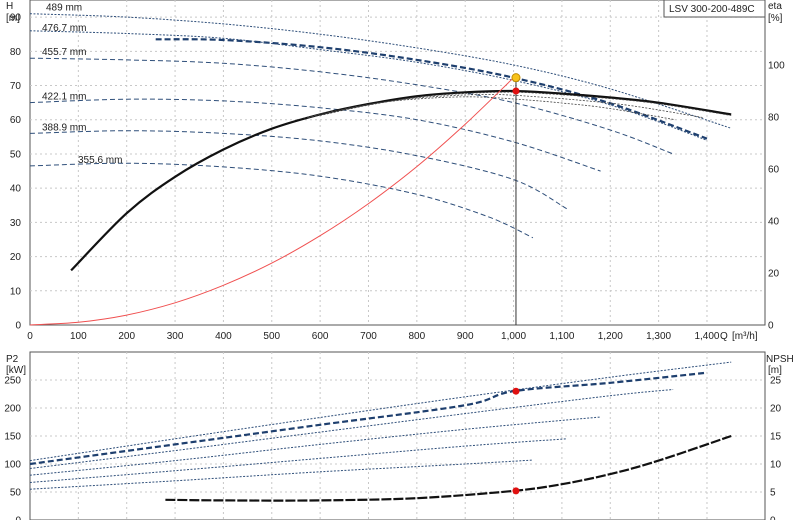  I want to click on operating-point-marker, so click(516, 78).